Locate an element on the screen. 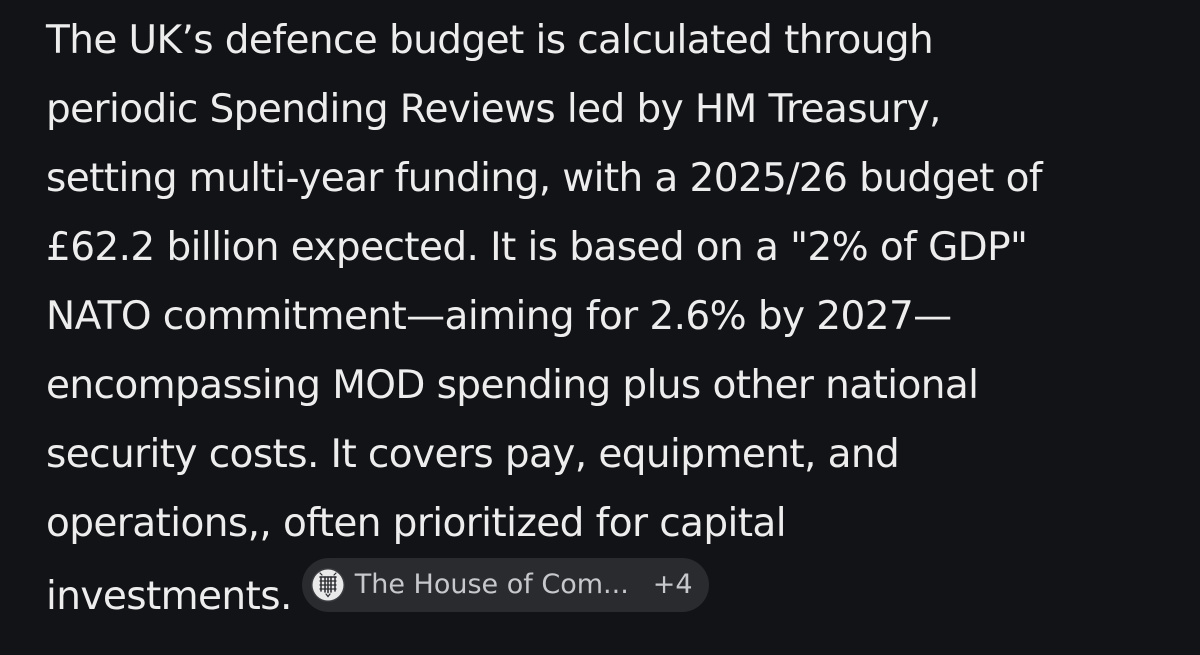  portcullis-icon is located at coordinates (328, 585).